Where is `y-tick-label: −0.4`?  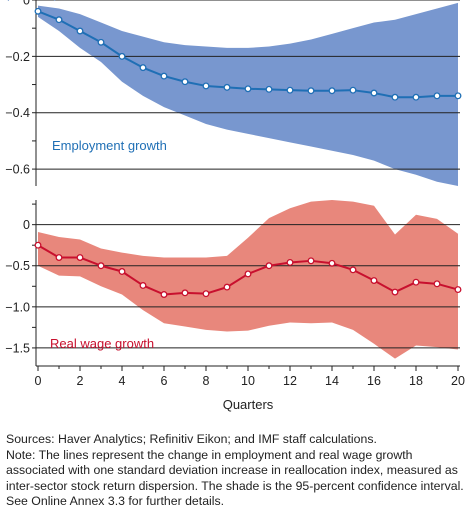 y-tick-label: −0.4 is located at coordinates (17, 113).